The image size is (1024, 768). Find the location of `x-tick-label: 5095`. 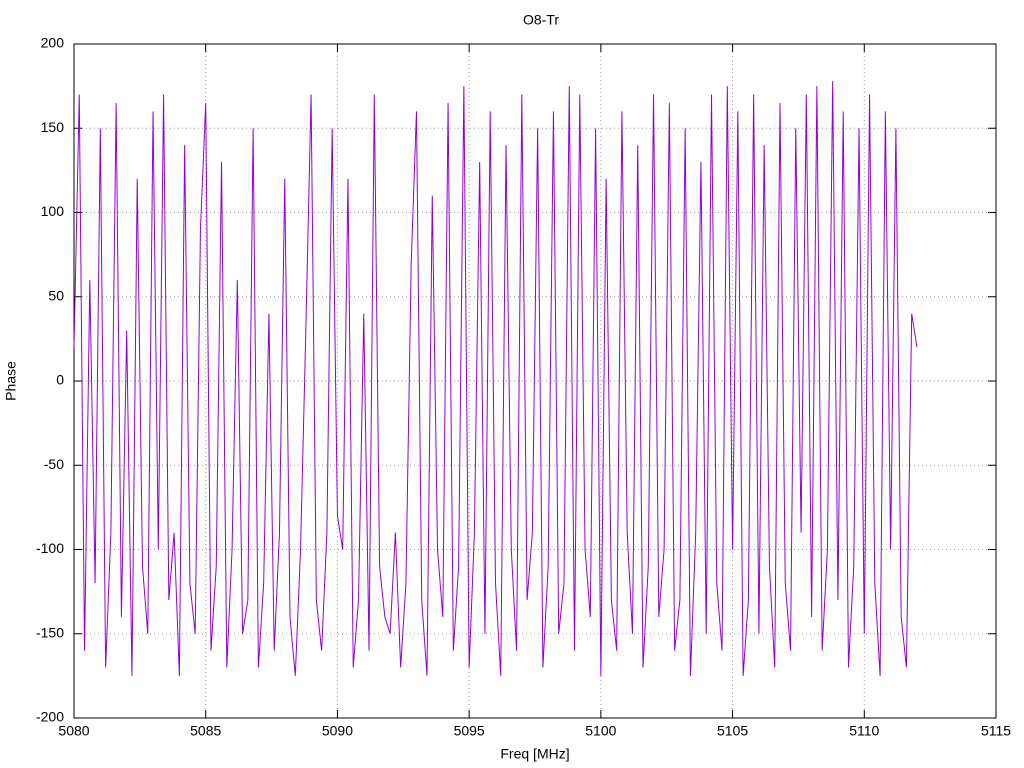

x-tick-label: 5095 is located at coordinates (469, 731).